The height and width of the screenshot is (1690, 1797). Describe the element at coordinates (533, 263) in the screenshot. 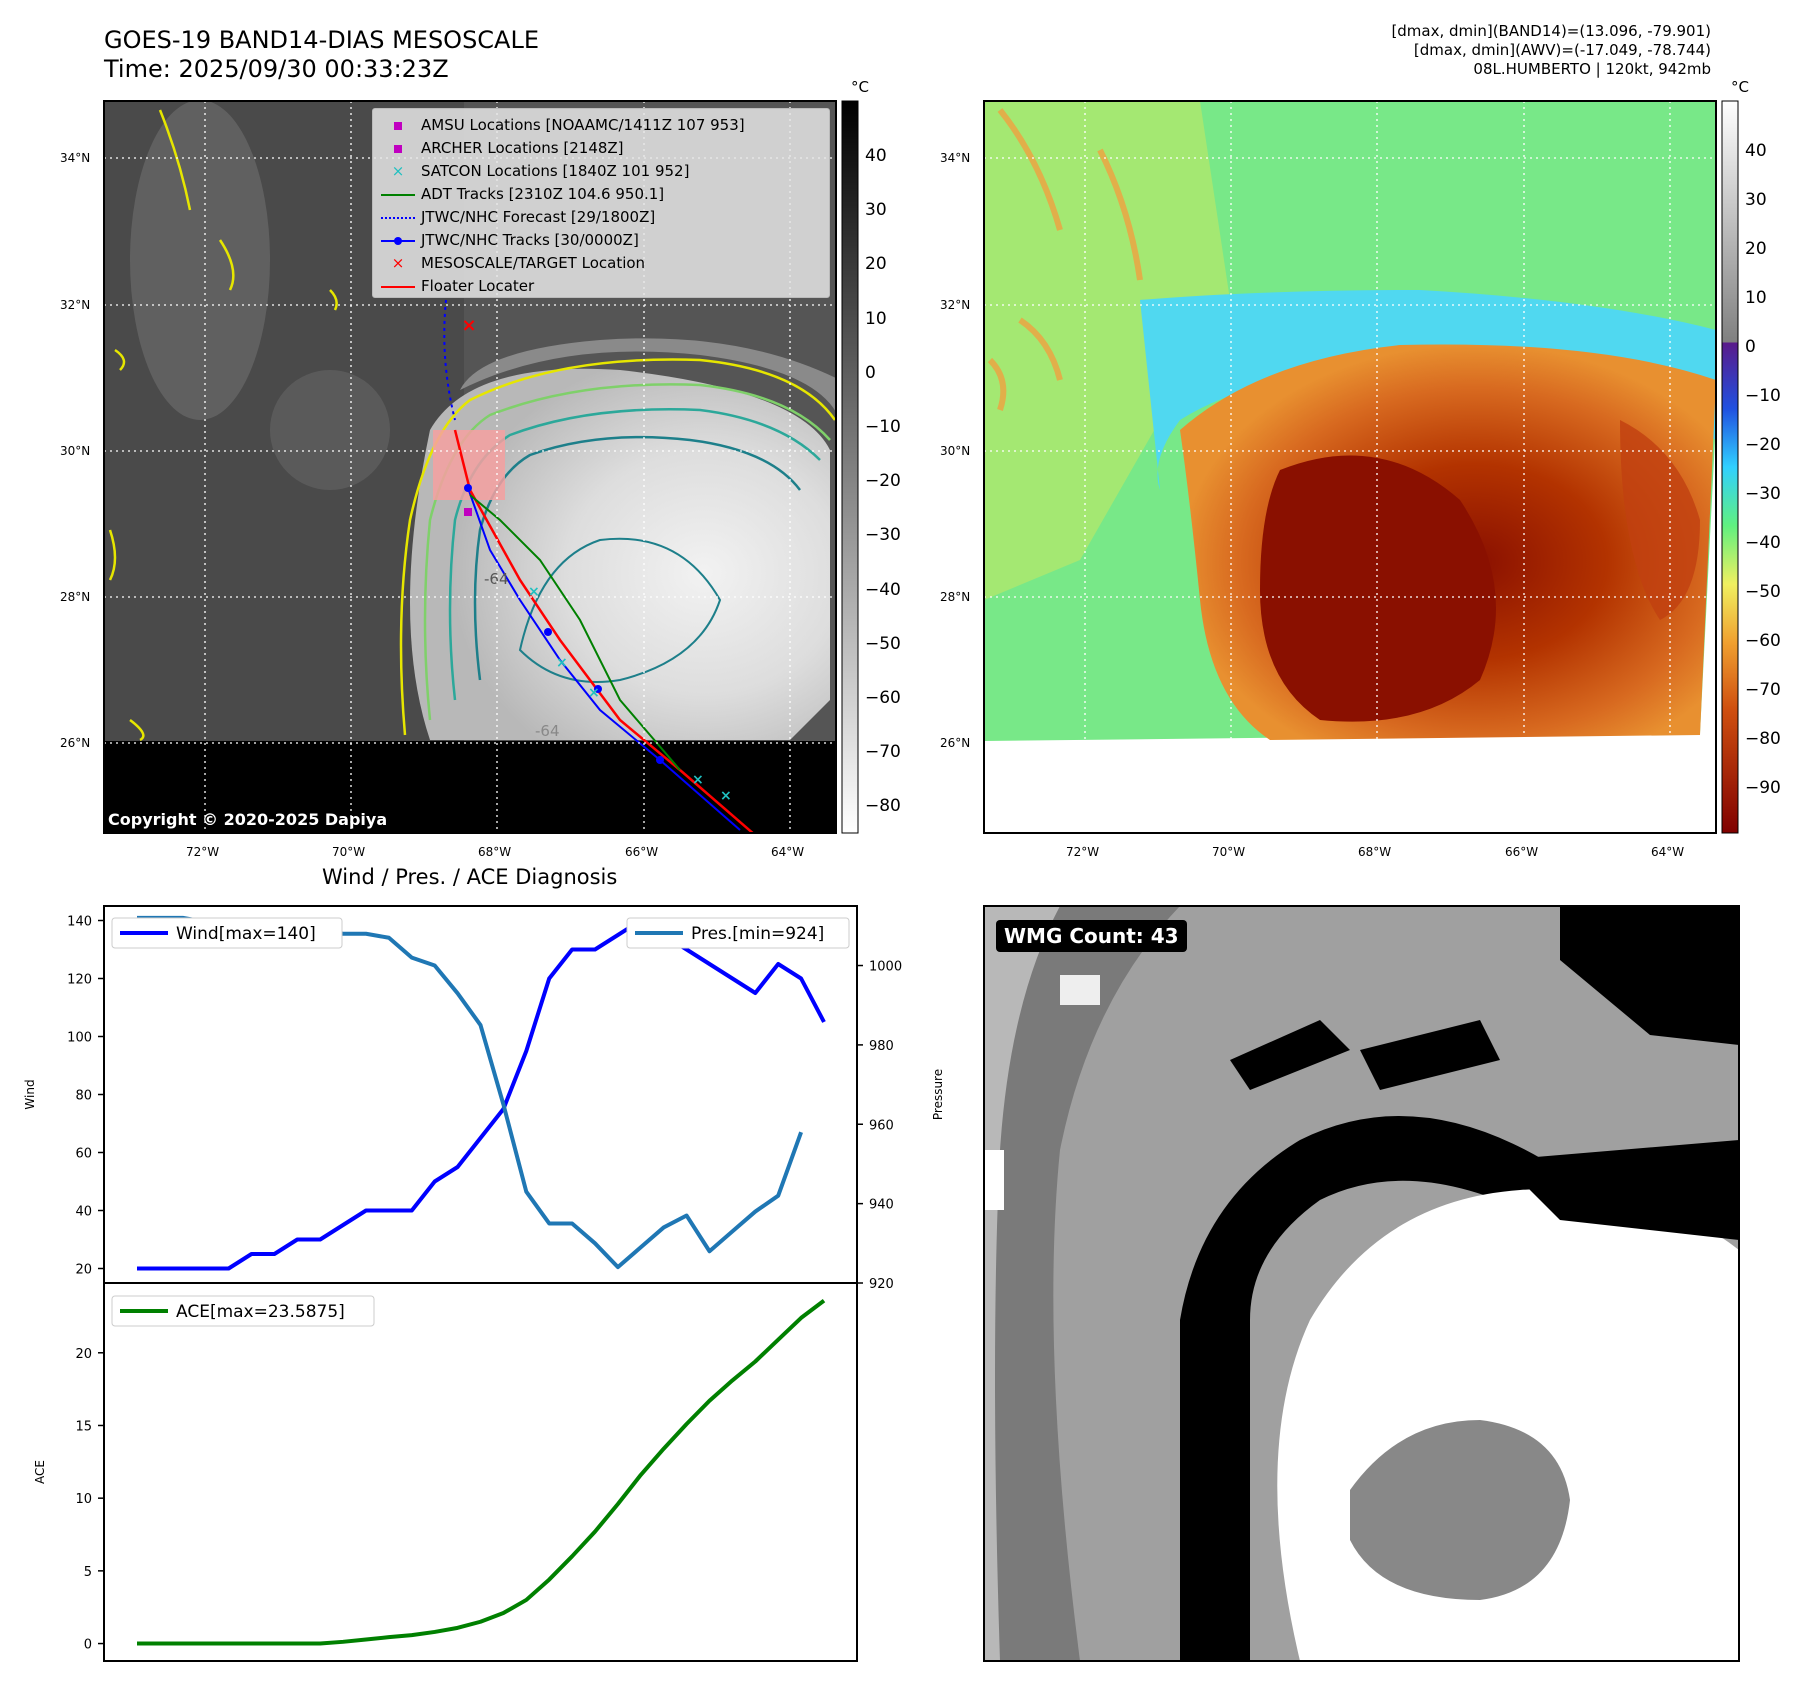

I see `legend-label: MESOSCALE/TARGET Location` at that location.